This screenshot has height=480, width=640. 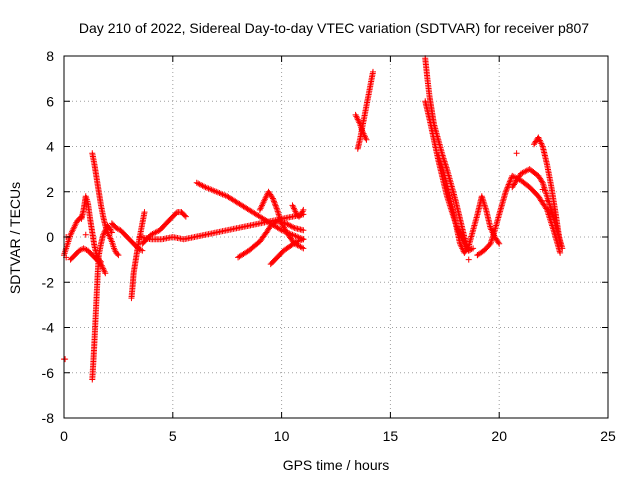 I want to click on y-tick-label: 4, so click(x=50, y=147).